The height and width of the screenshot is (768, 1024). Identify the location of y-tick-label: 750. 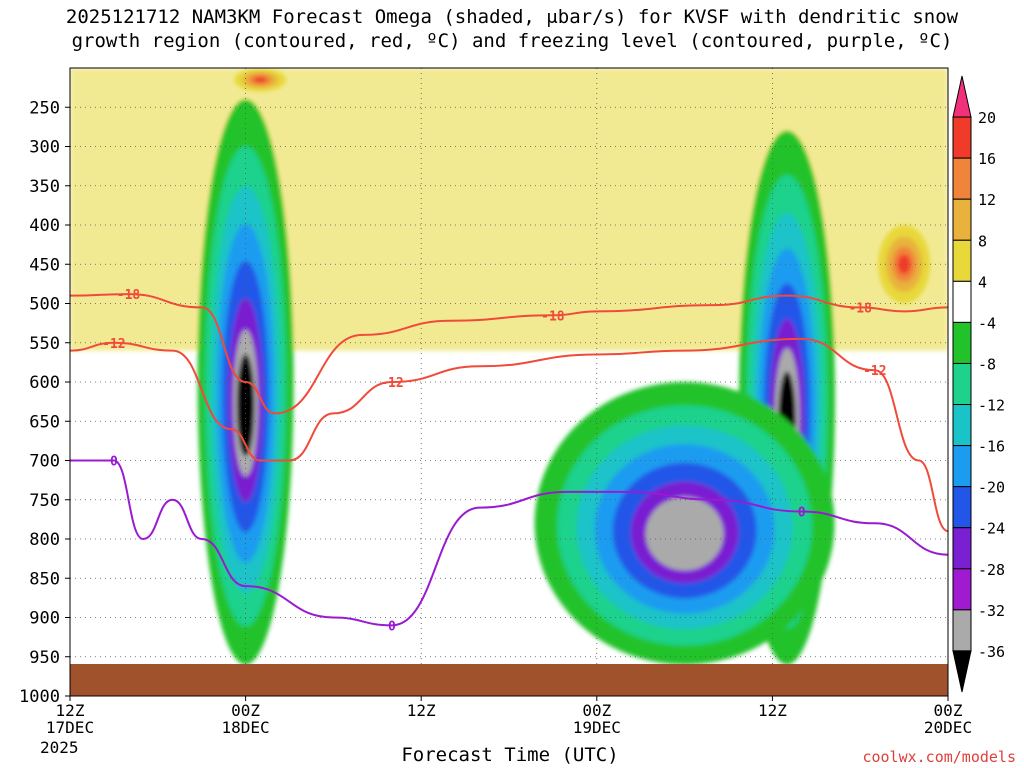
(44, 501).